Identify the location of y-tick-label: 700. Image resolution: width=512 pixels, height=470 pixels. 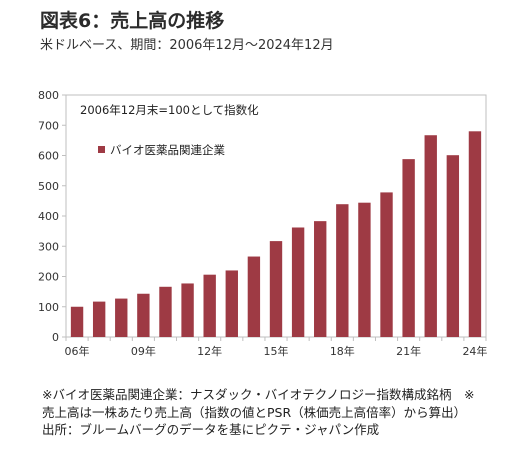
(48, 125).